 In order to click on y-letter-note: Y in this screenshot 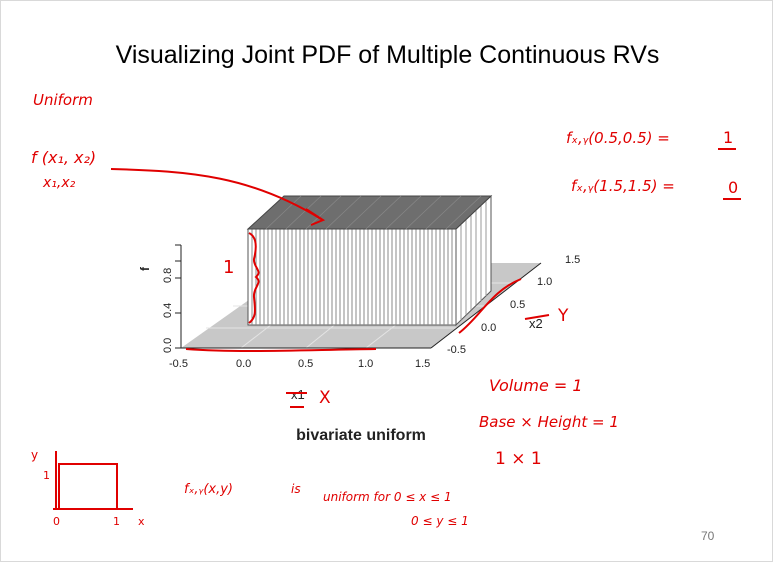, I will do `click(563, 316)`.